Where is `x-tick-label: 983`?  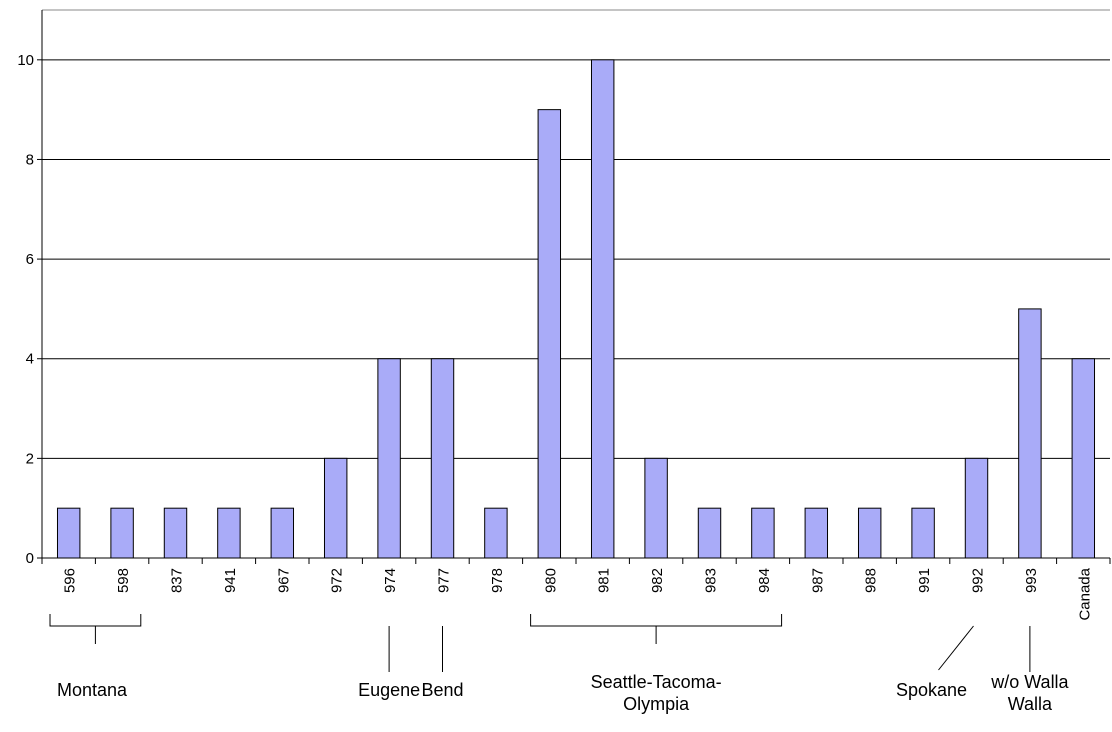
x-tick-label: 983 is located at coordinates (711, 580).